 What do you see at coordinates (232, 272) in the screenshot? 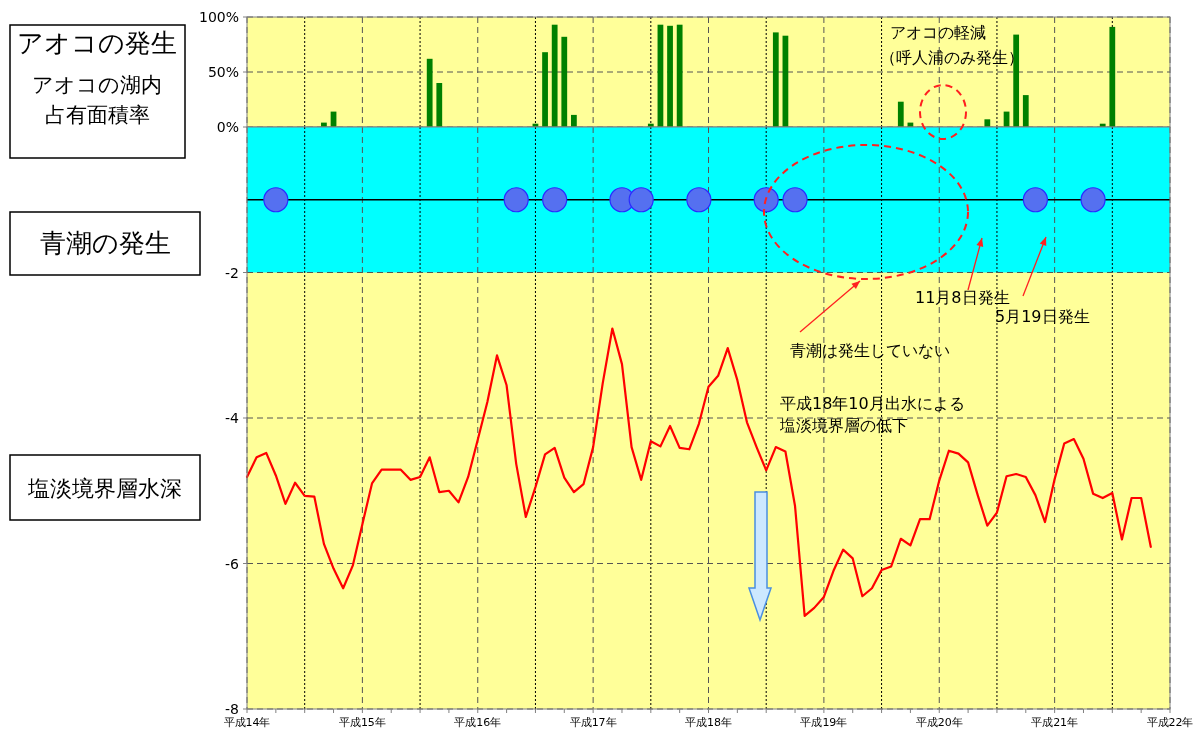
I see `y-tick-label: -2` at bounding box center [232, 272].